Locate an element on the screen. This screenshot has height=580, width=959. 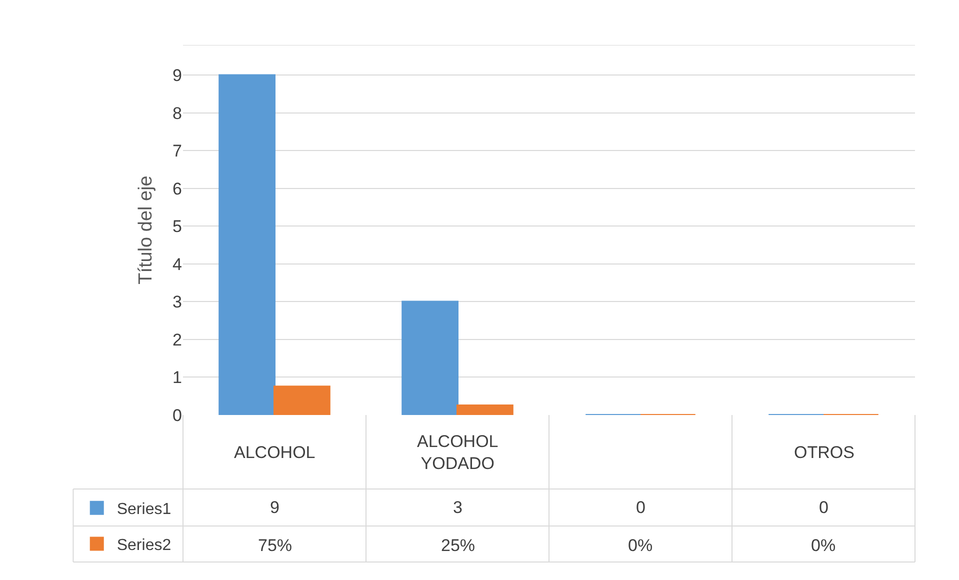
data-label: 3 is located at coordinates (457, 507).